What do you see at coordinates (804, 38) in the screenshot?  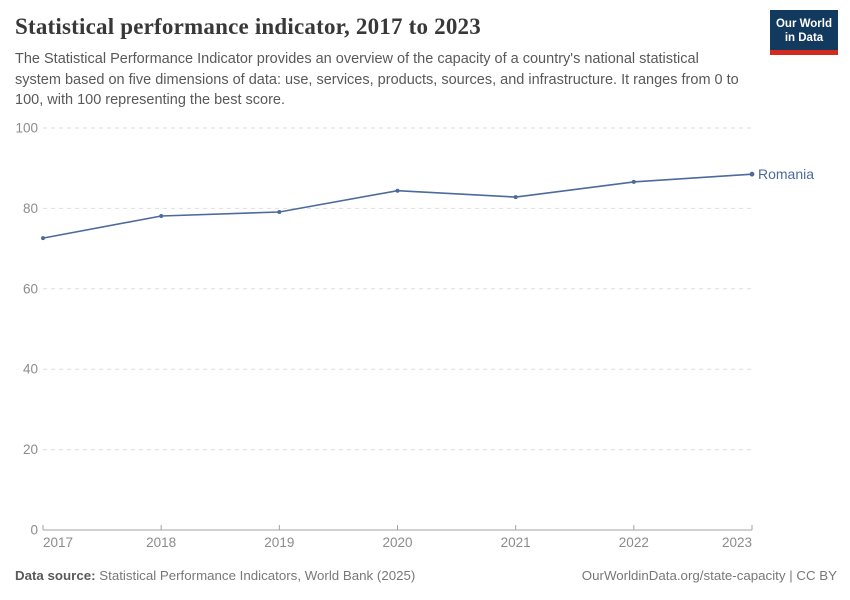 I see `owid-logo-line2: in Data` at bounding box center [804, 38].